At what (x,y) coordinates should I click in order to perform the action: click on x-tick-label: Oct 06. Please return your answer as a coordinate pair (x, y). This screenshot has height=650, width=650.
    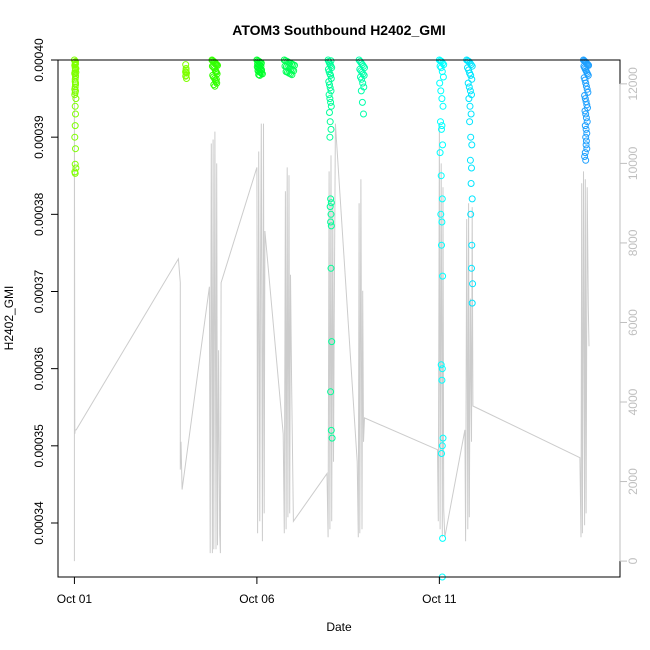
    Looking at the image, I should click on (257, 599).